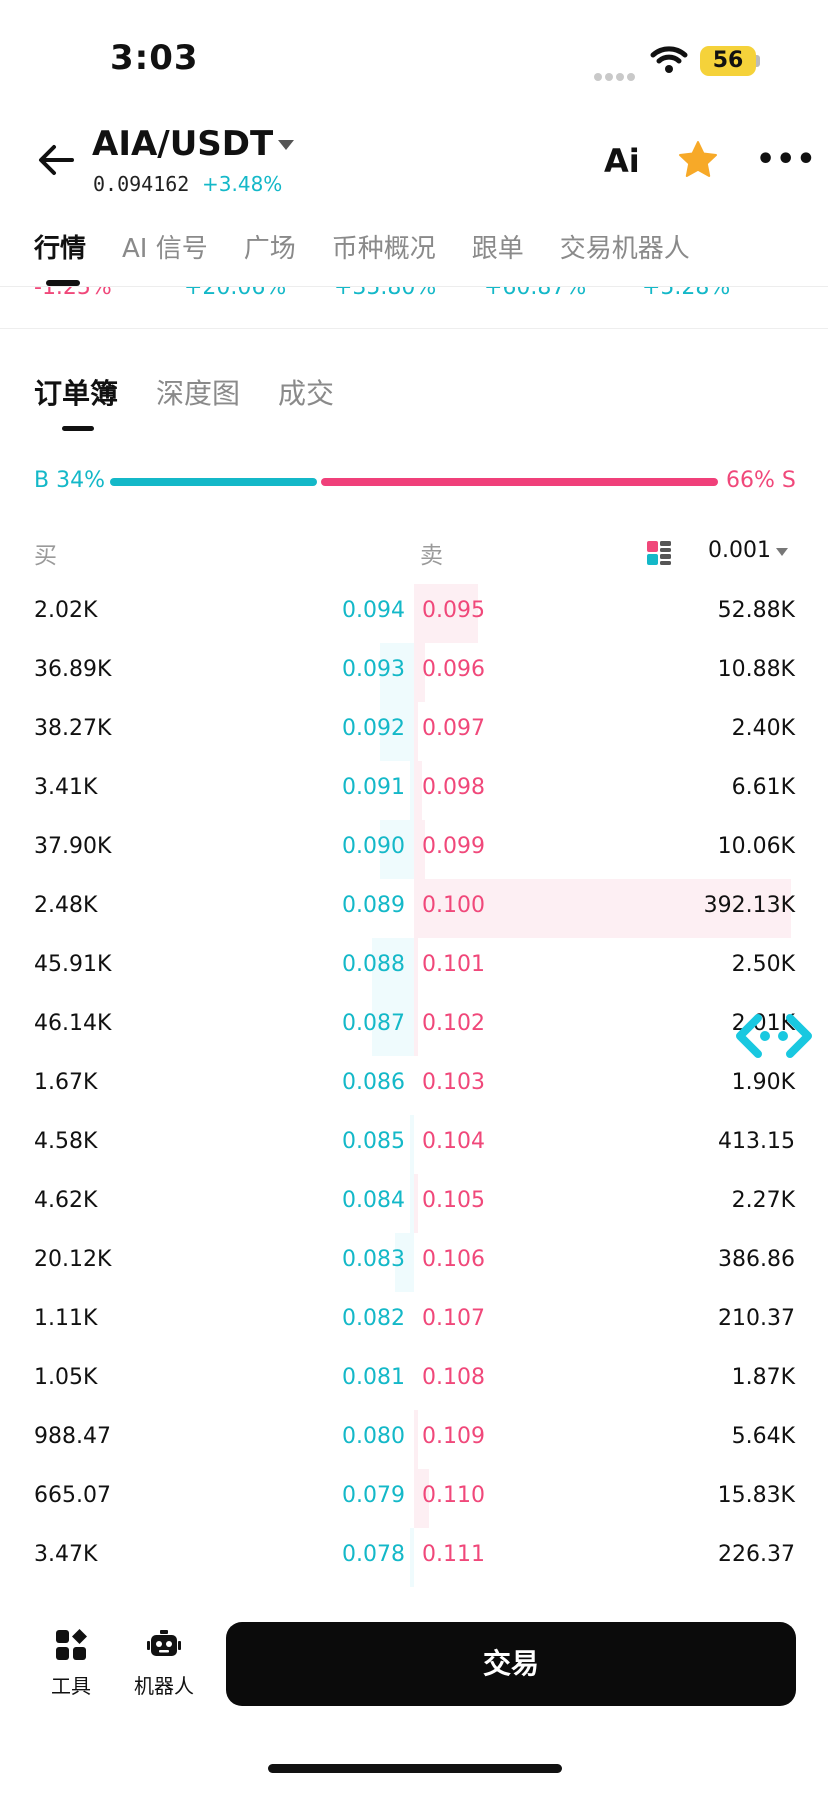  Describe the element at coordinates (373, 1259) in the screenshot. I see `buy-price: 0.083` at that location.